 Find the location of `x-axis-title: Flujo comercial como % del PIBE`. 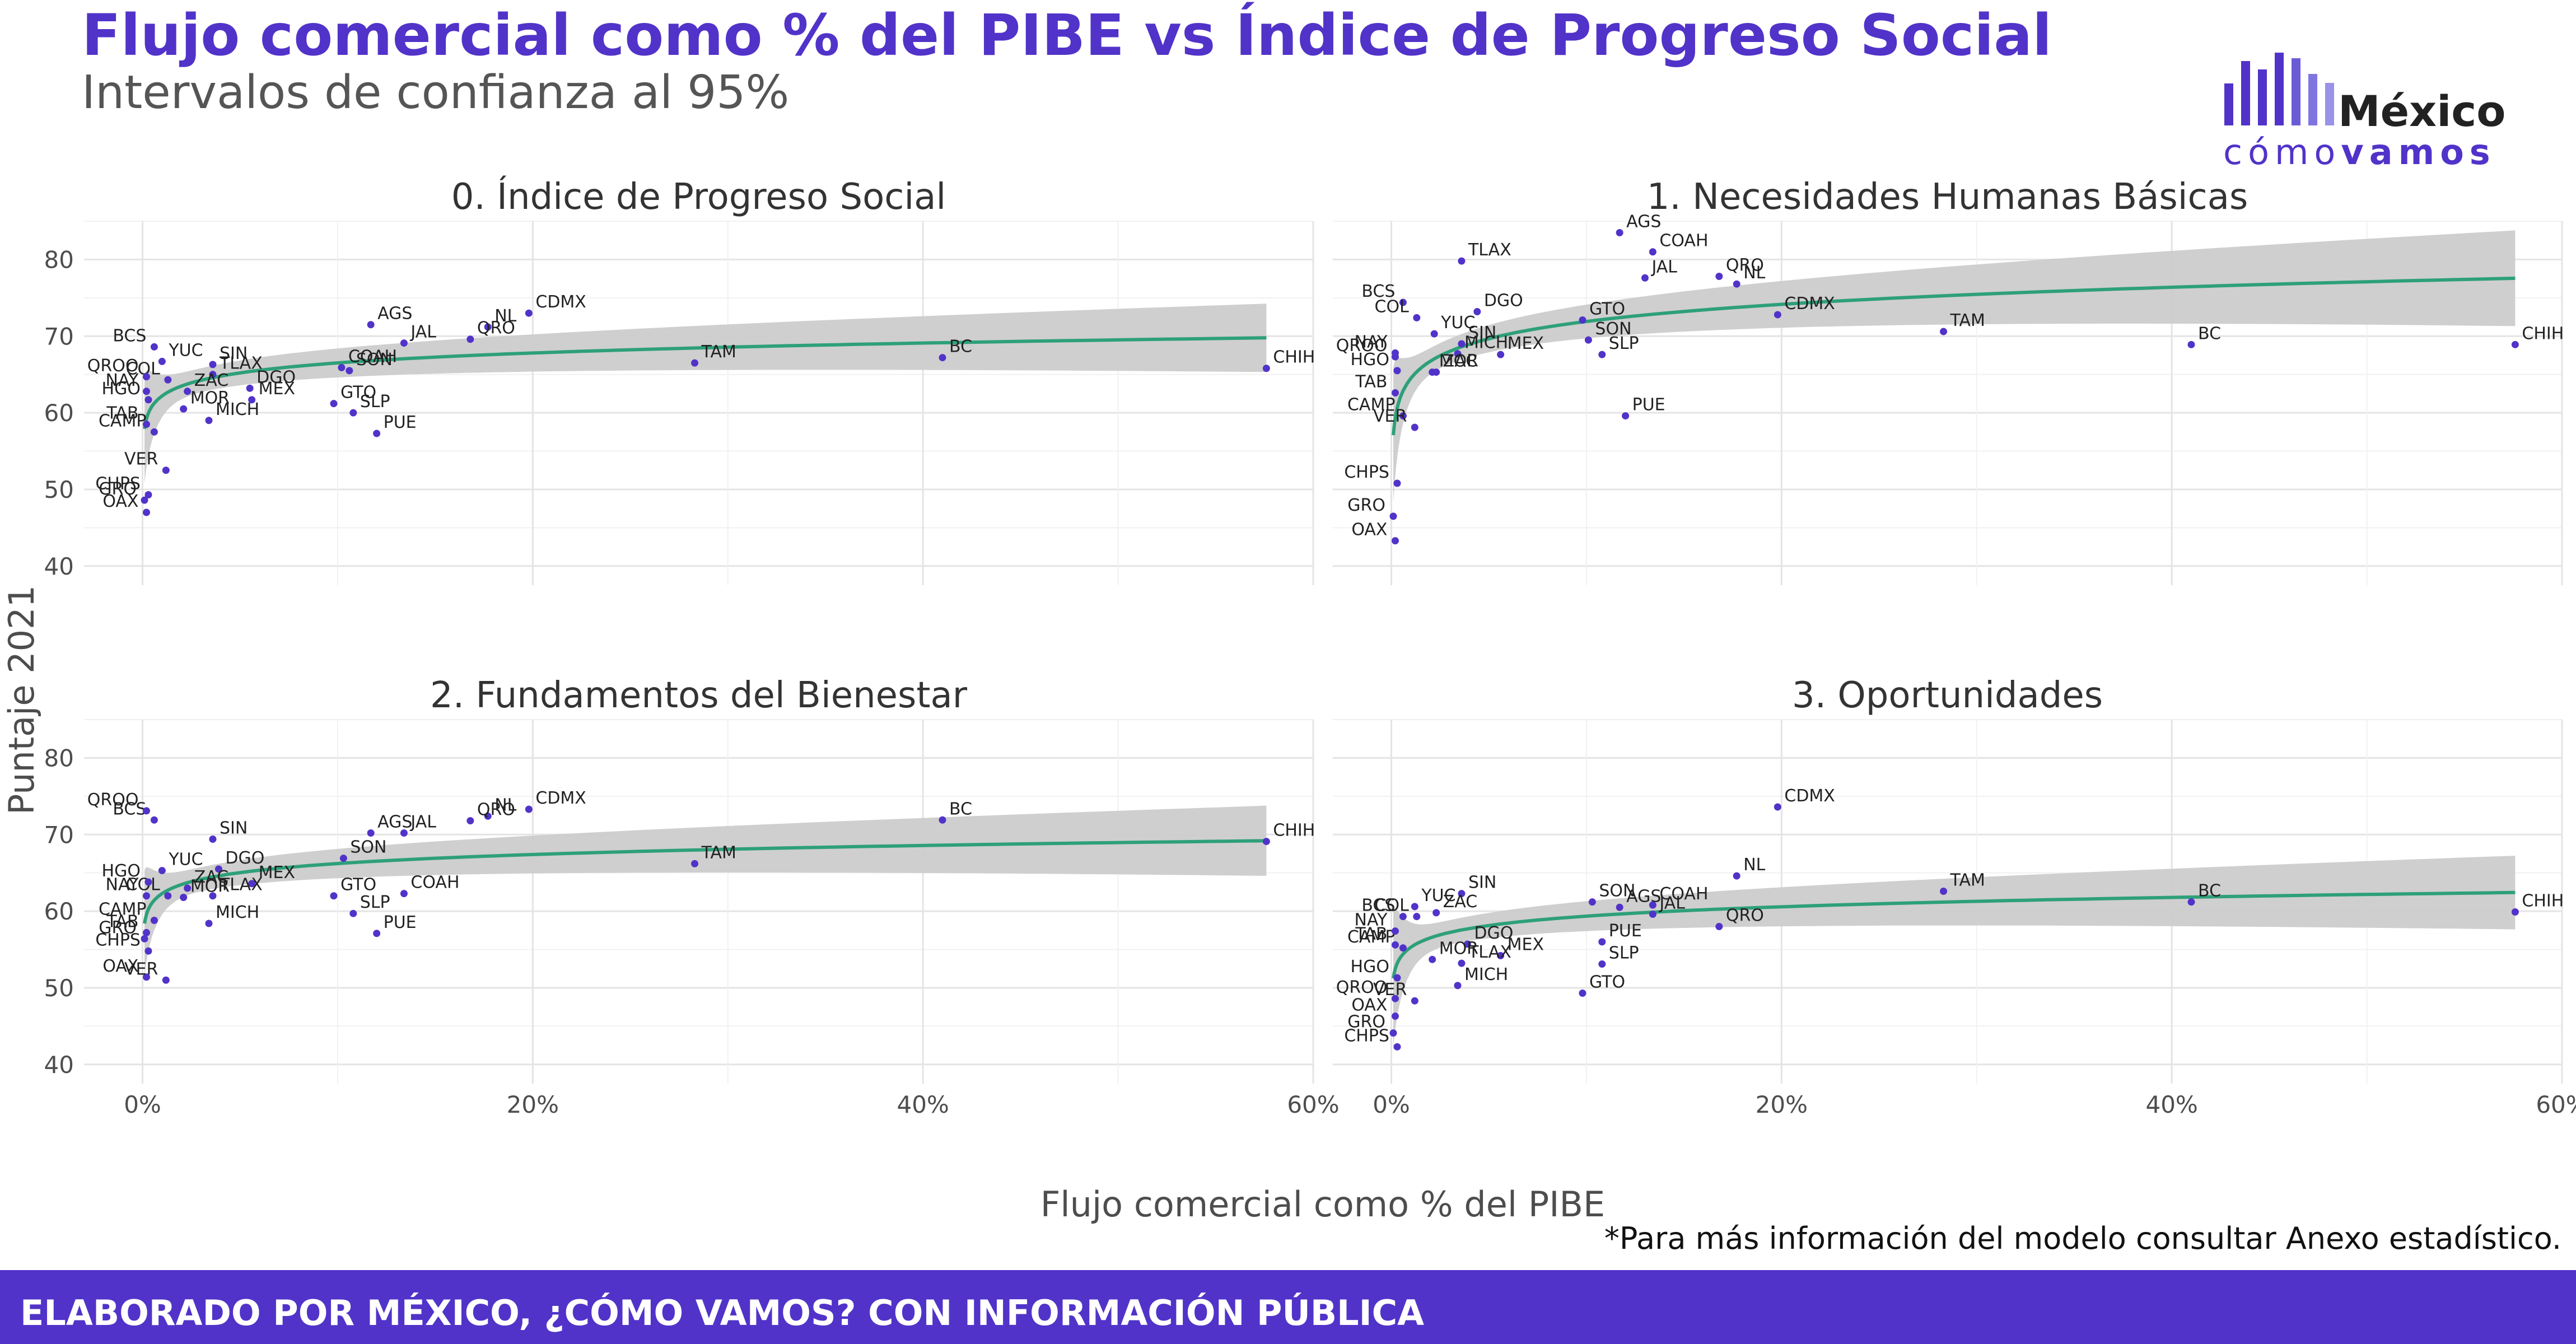

x-axis-title: Flujo comercial como % del PIBE is located at coordinates (1323, 1205).